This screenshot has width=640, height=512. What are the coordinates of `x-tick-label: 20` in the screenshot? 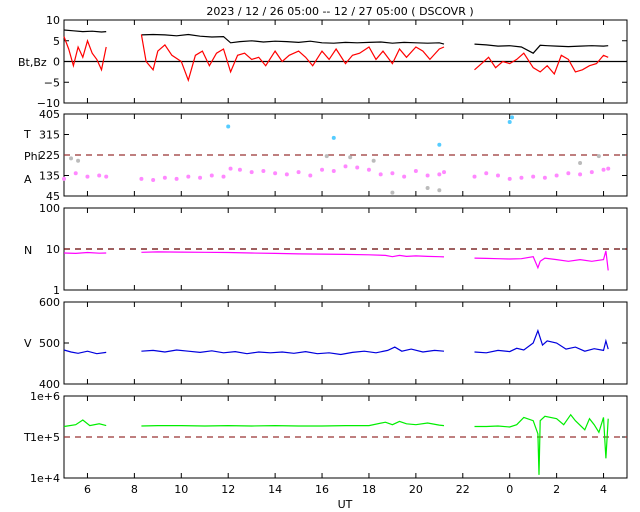 It's located at (416, 489).